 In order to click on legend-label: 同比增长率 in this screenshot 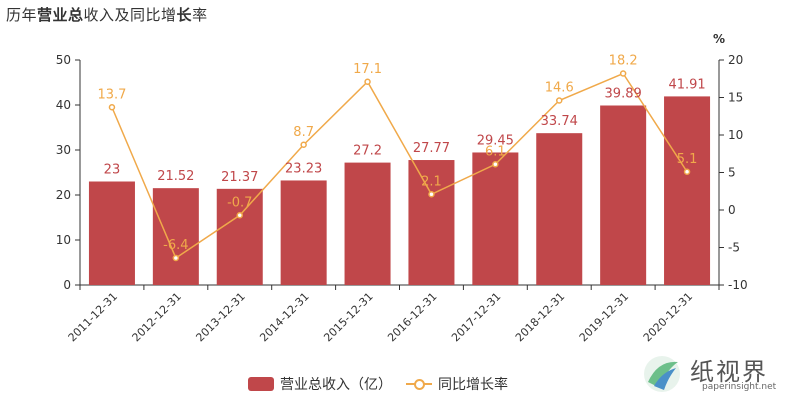, I will do `click(473, 385)`.